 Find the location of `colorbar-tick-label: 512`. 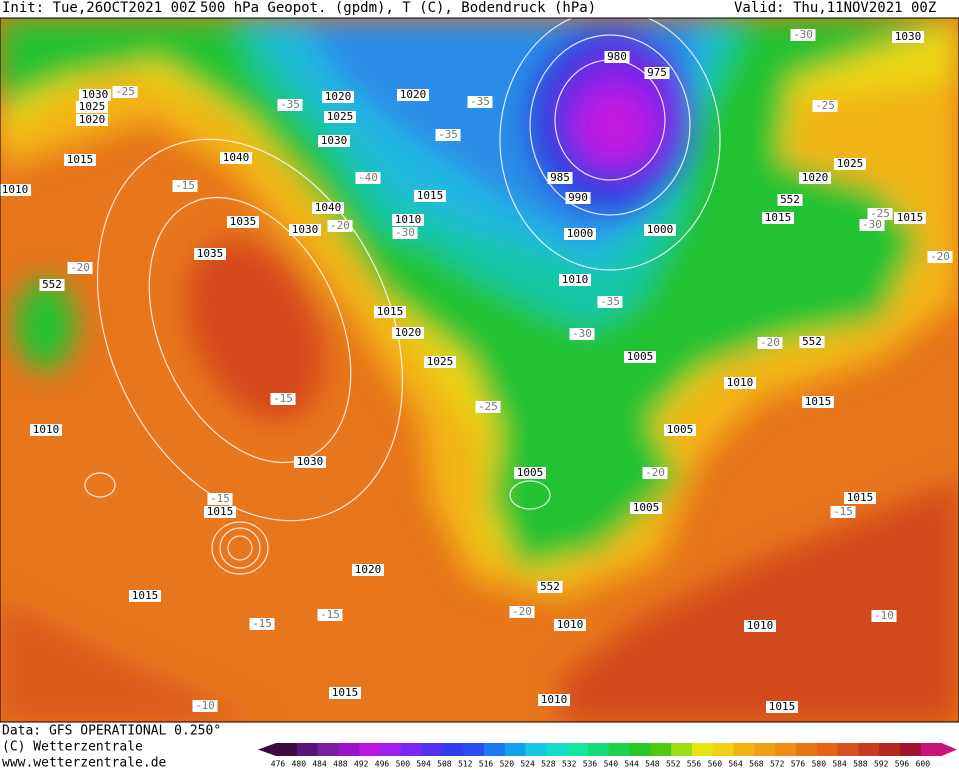

colorbar-tick-label: 512 is located at coordinates (465, 764).